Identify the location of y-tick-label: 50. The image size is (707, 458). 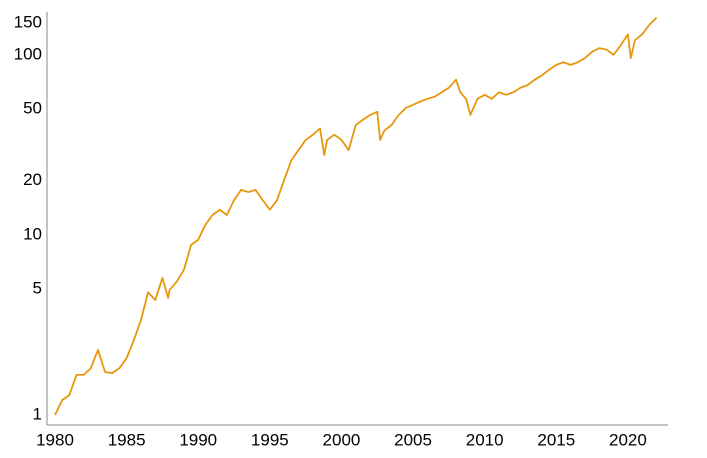
(32, 108).